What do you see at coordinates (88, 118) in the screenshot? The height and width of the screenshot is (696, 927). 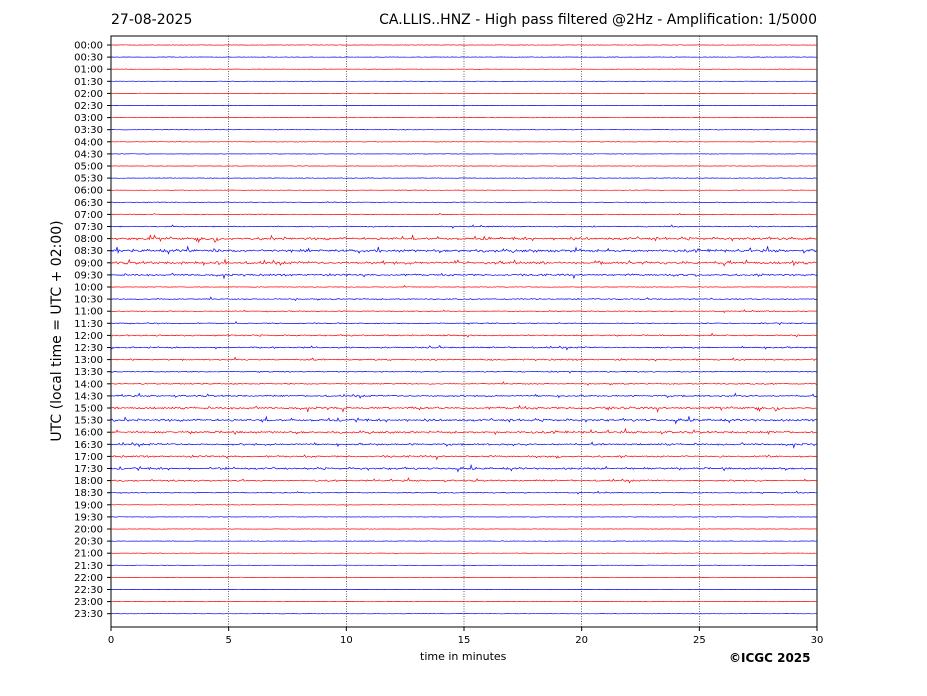 I see `y-tick-label: 03:00` at bounding box center [88, 118].